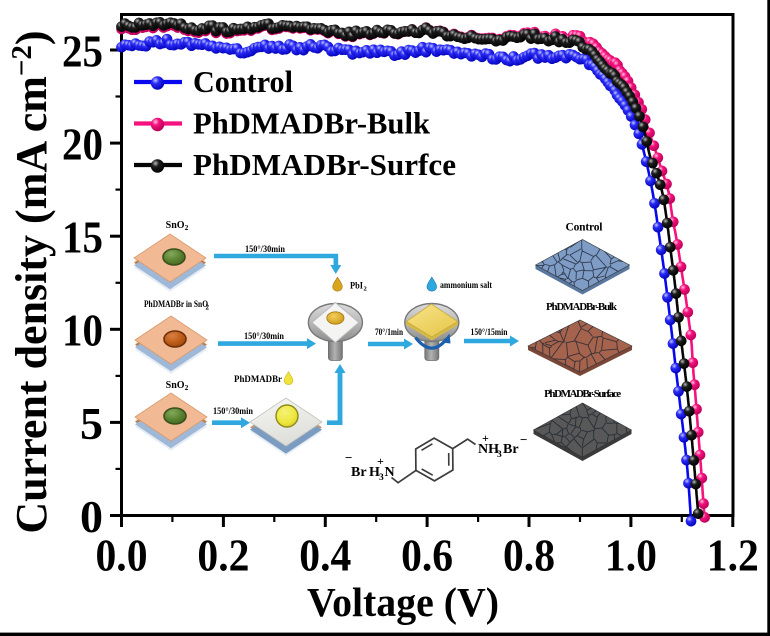 The image size is (770, 636). I want to click on svg-text: 0.6, so click(427, 555).